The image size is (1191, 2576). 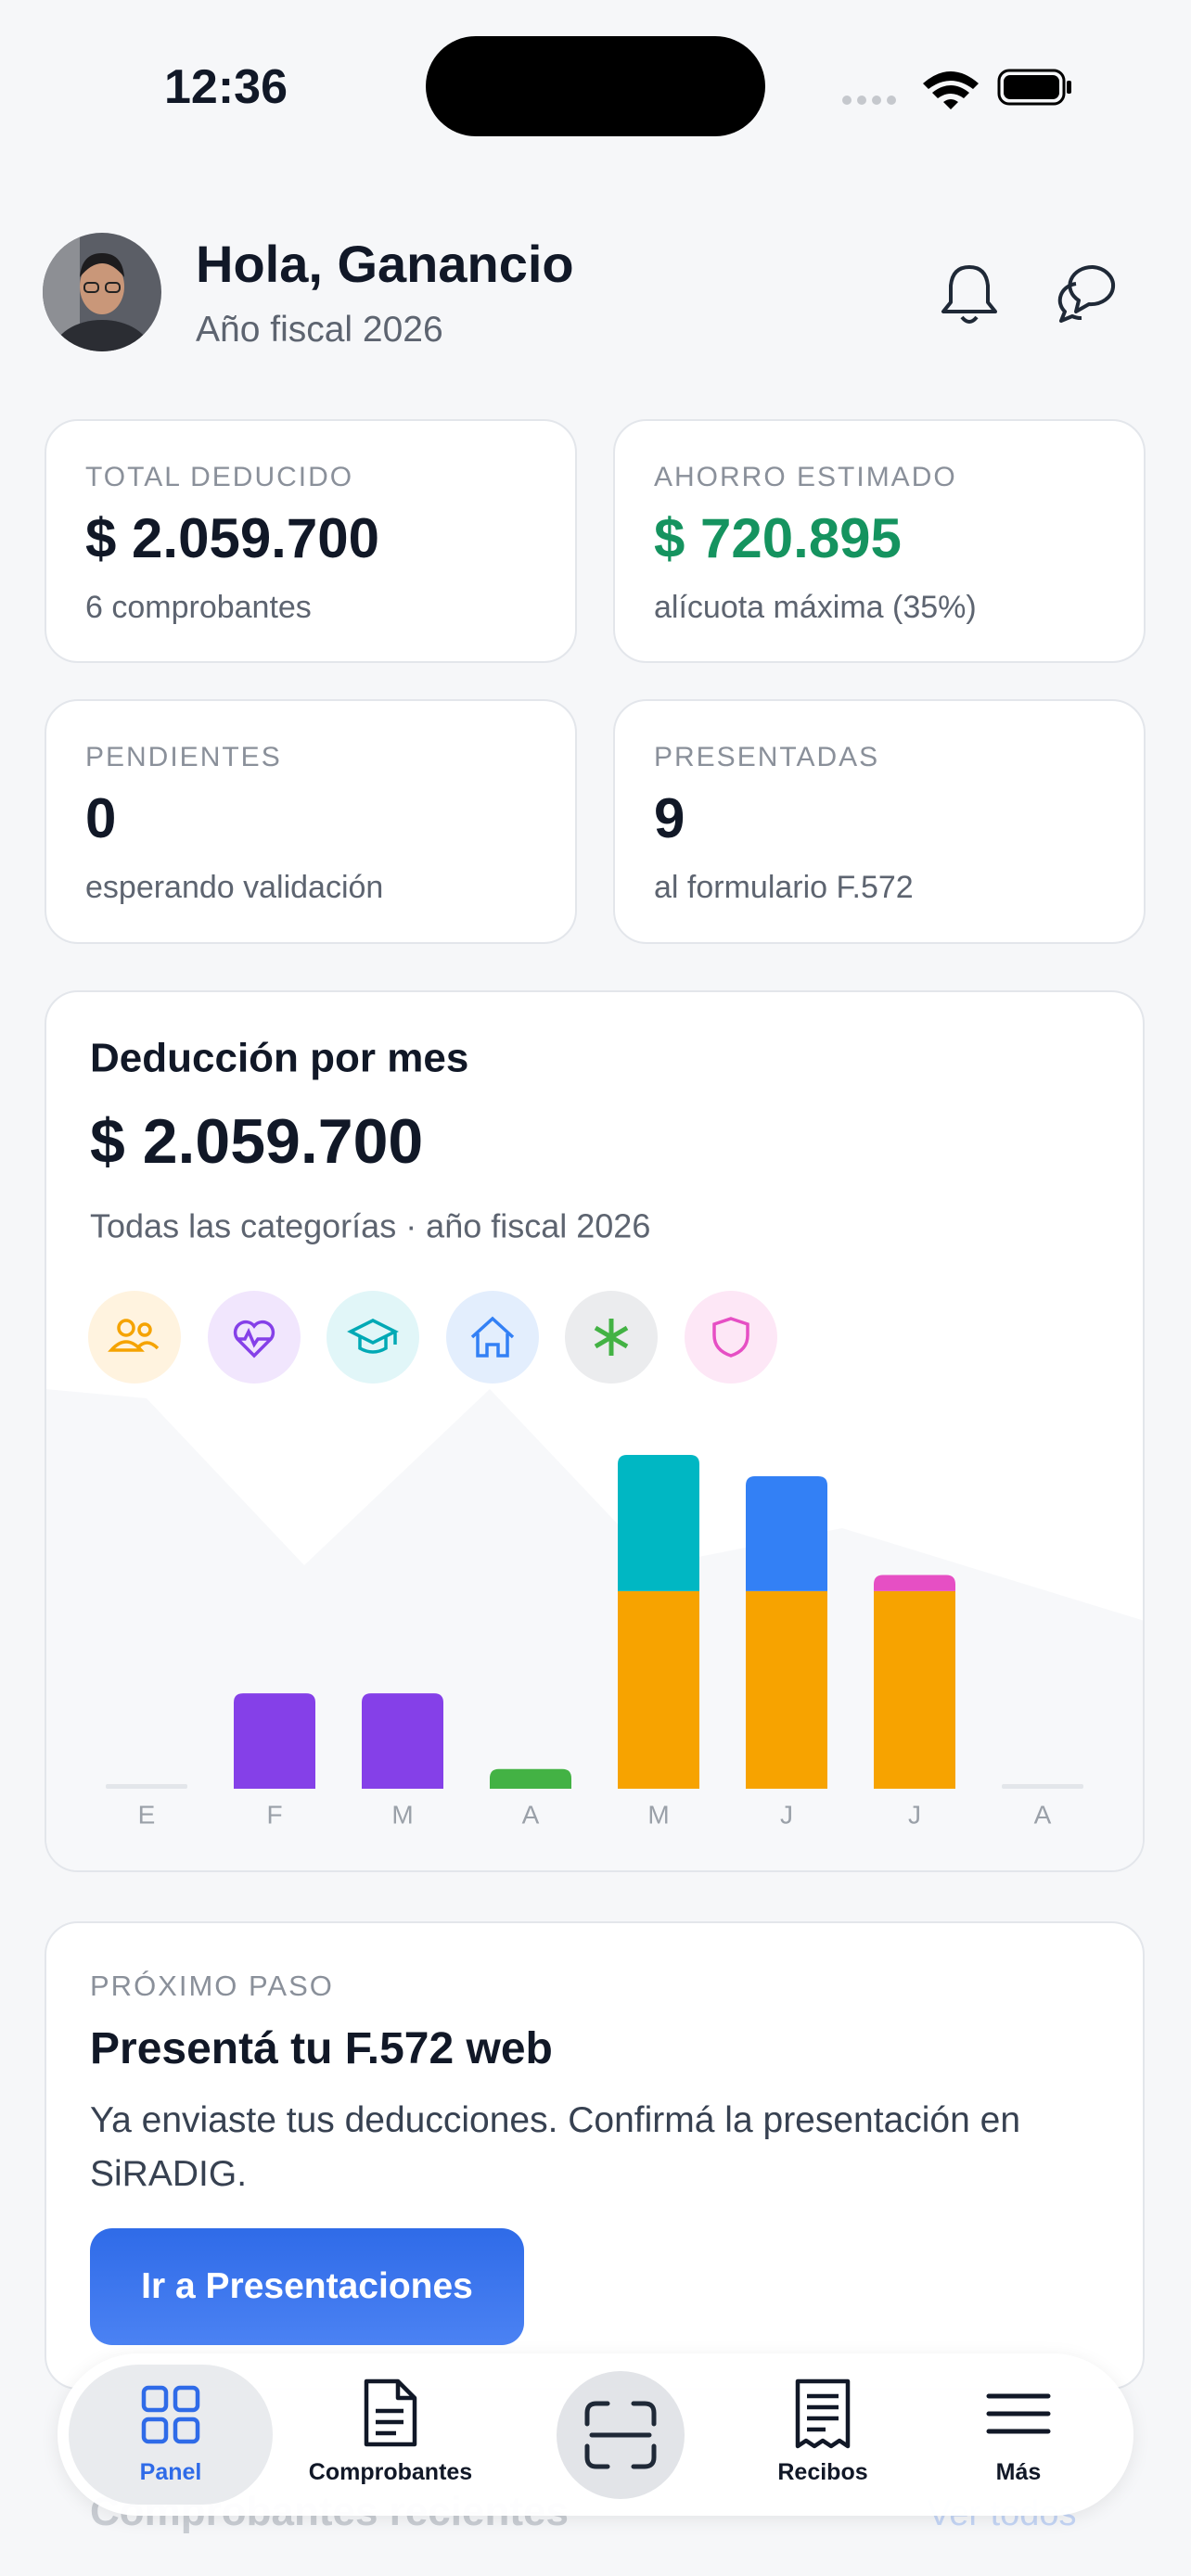 I want to click on stat-note: alícuota máxima (35%), so click(x=816, y=608).